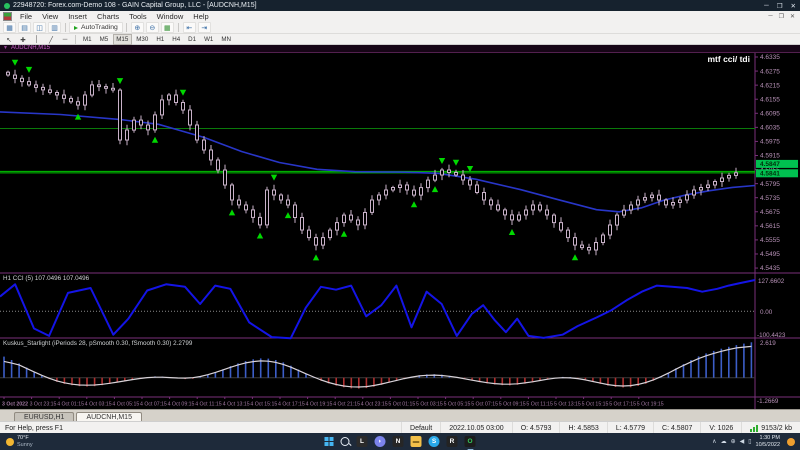 The height and width of the screenshot is (450, 800). What do you see at coordinates (160, 39) in the screenshot?
I see `timeframe-h1: H1` at bounding box center [160, 39].